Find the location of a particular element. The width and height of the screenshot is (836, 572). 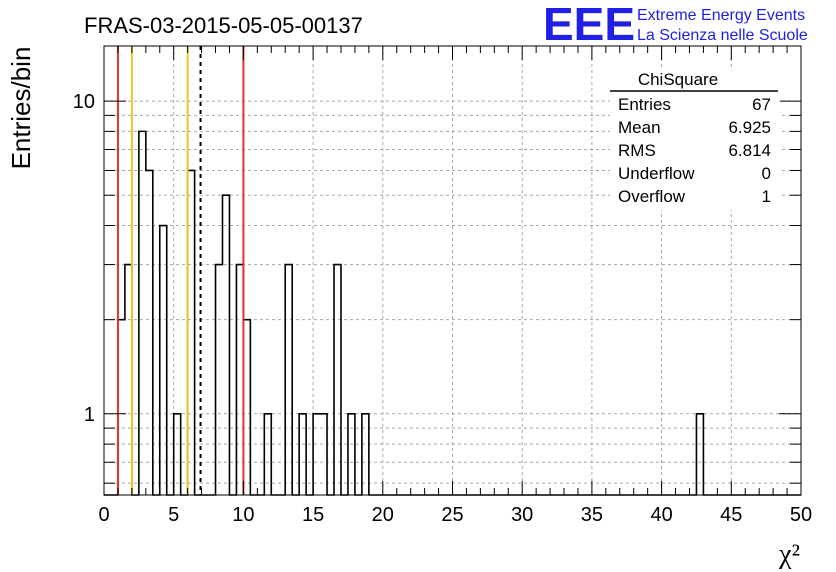

y-tick-label: 10 is located at coordinates (84, 102).